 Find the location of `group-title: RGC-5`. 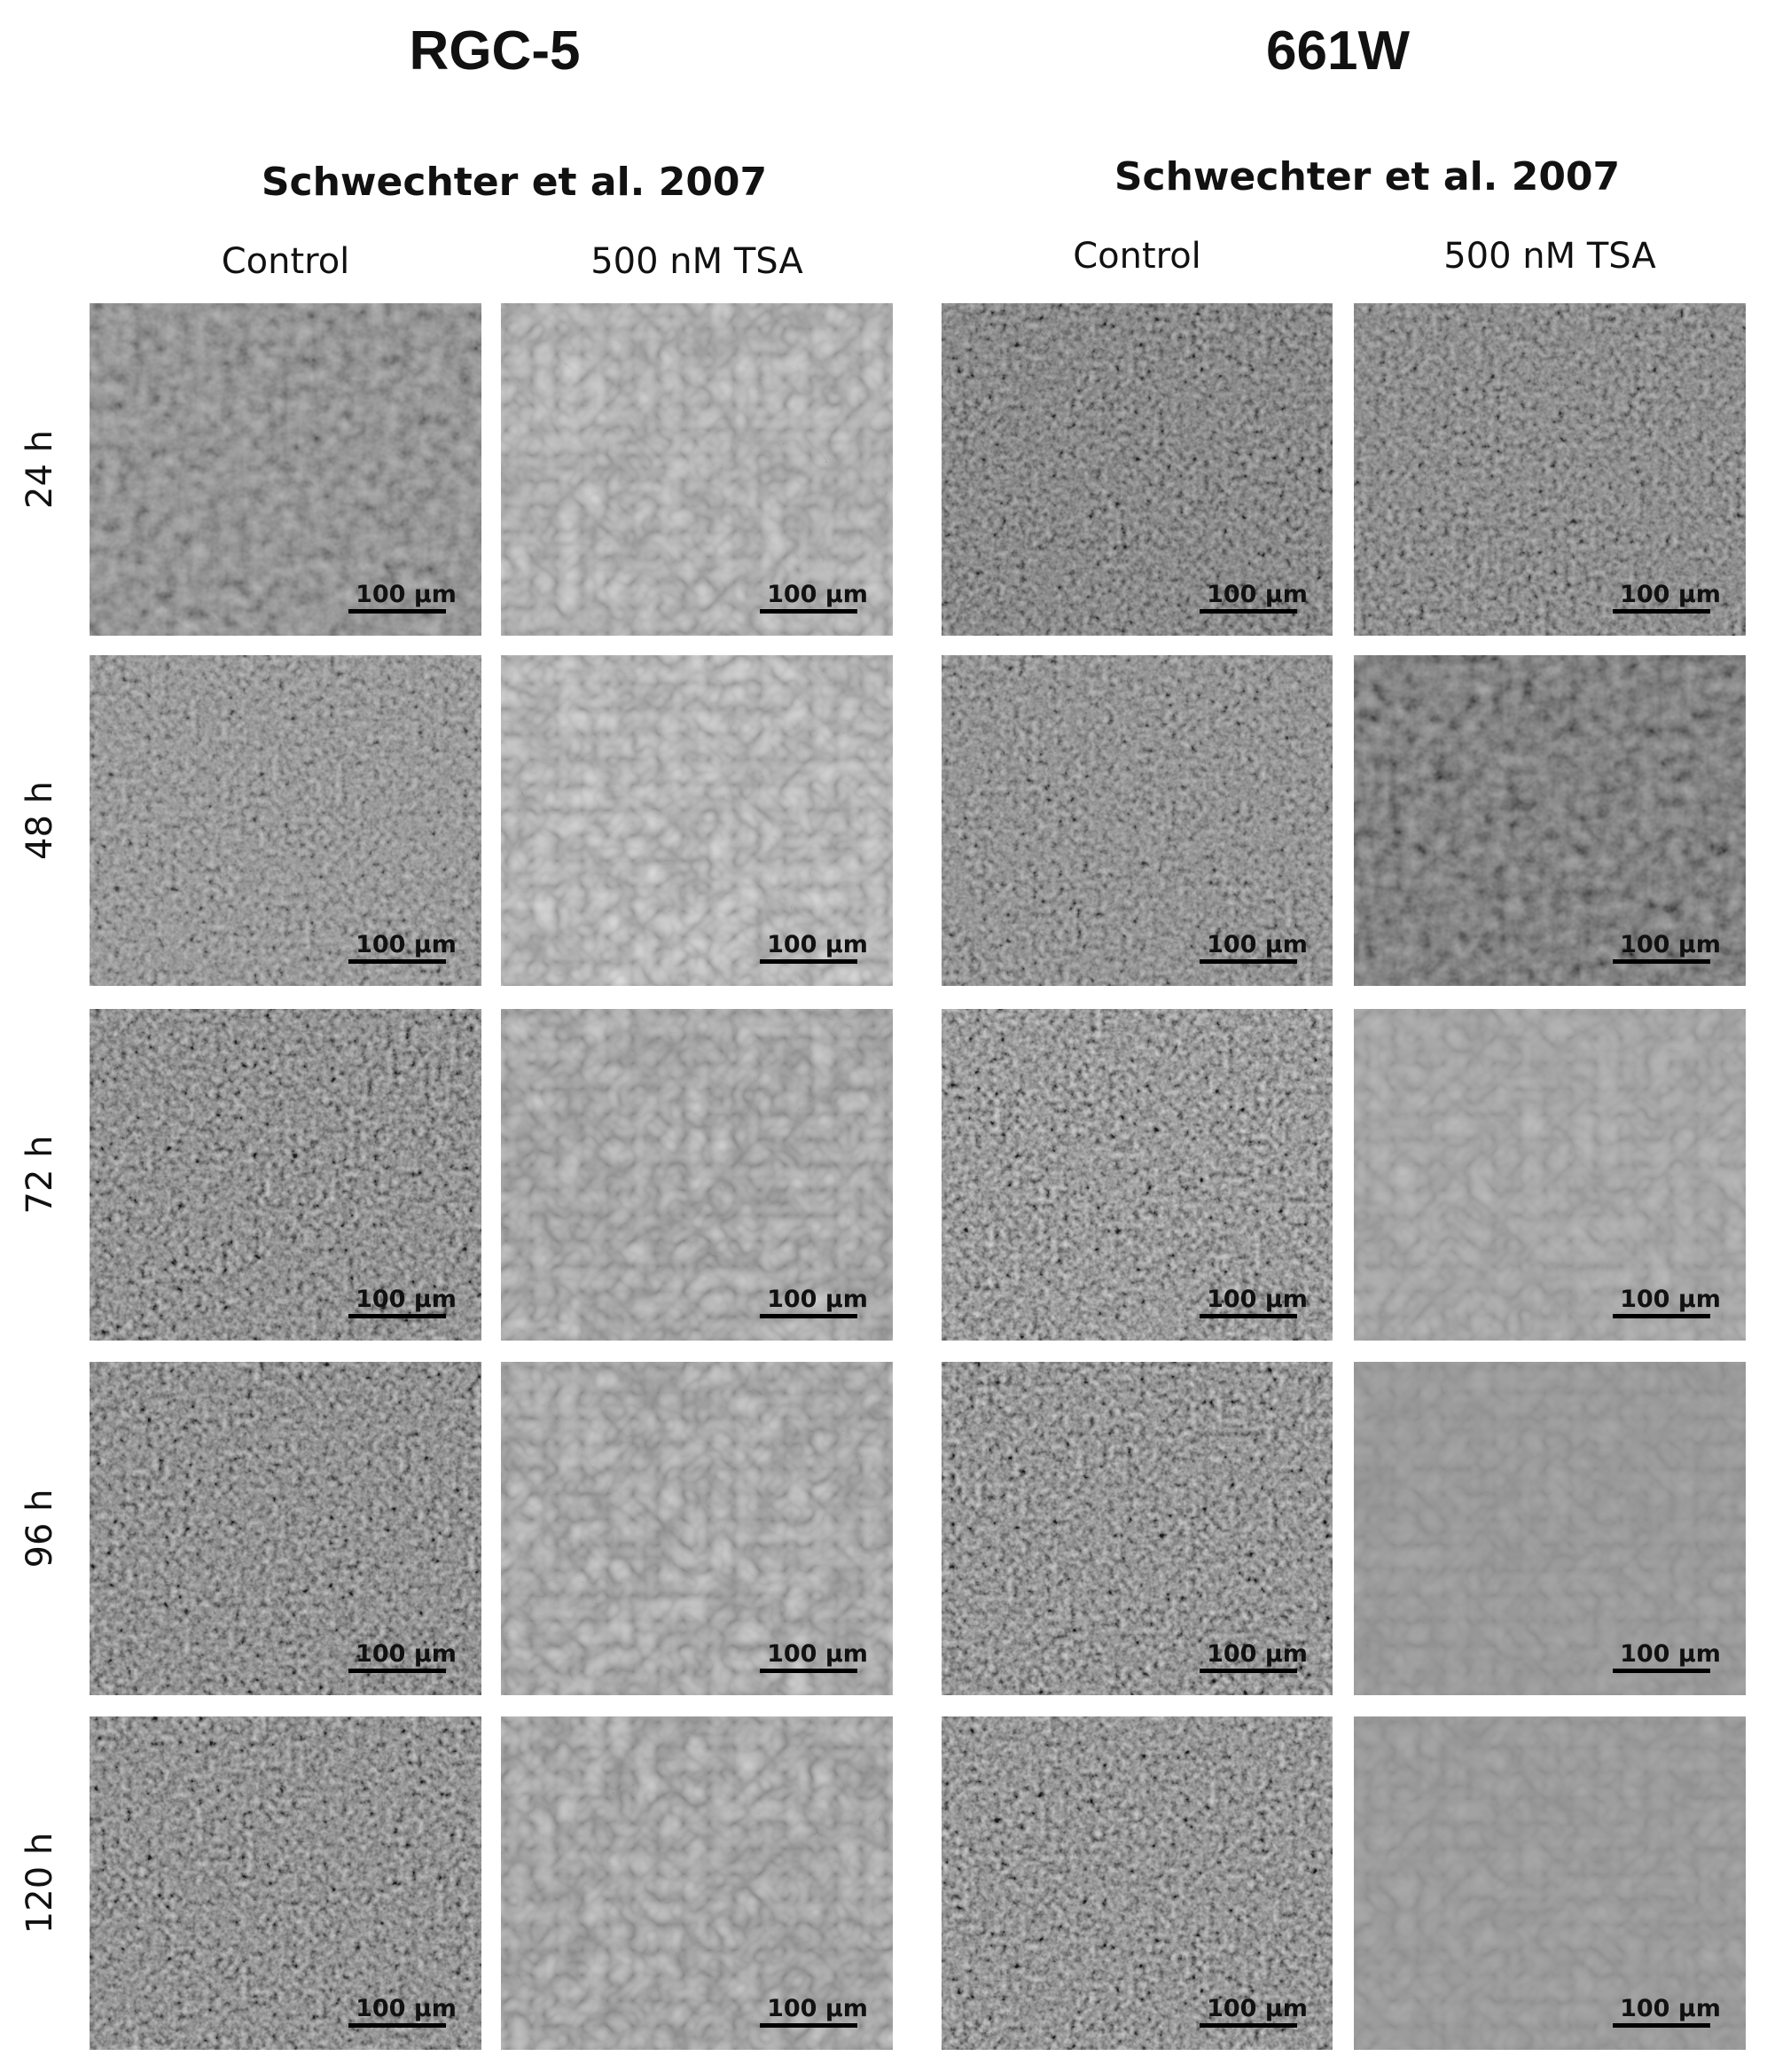

group-title: RGC-5 is located at coordinates (496, 51).